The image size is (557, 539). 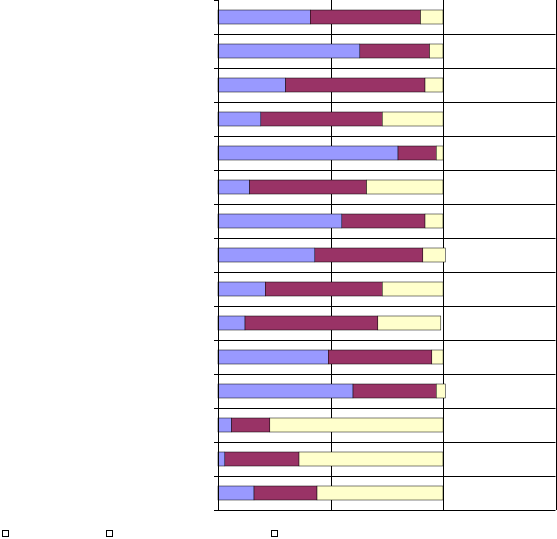 What do you see at coordinates (216, 255) in the screenshot?
I see `category-axis` at bounding box center [216, 255].